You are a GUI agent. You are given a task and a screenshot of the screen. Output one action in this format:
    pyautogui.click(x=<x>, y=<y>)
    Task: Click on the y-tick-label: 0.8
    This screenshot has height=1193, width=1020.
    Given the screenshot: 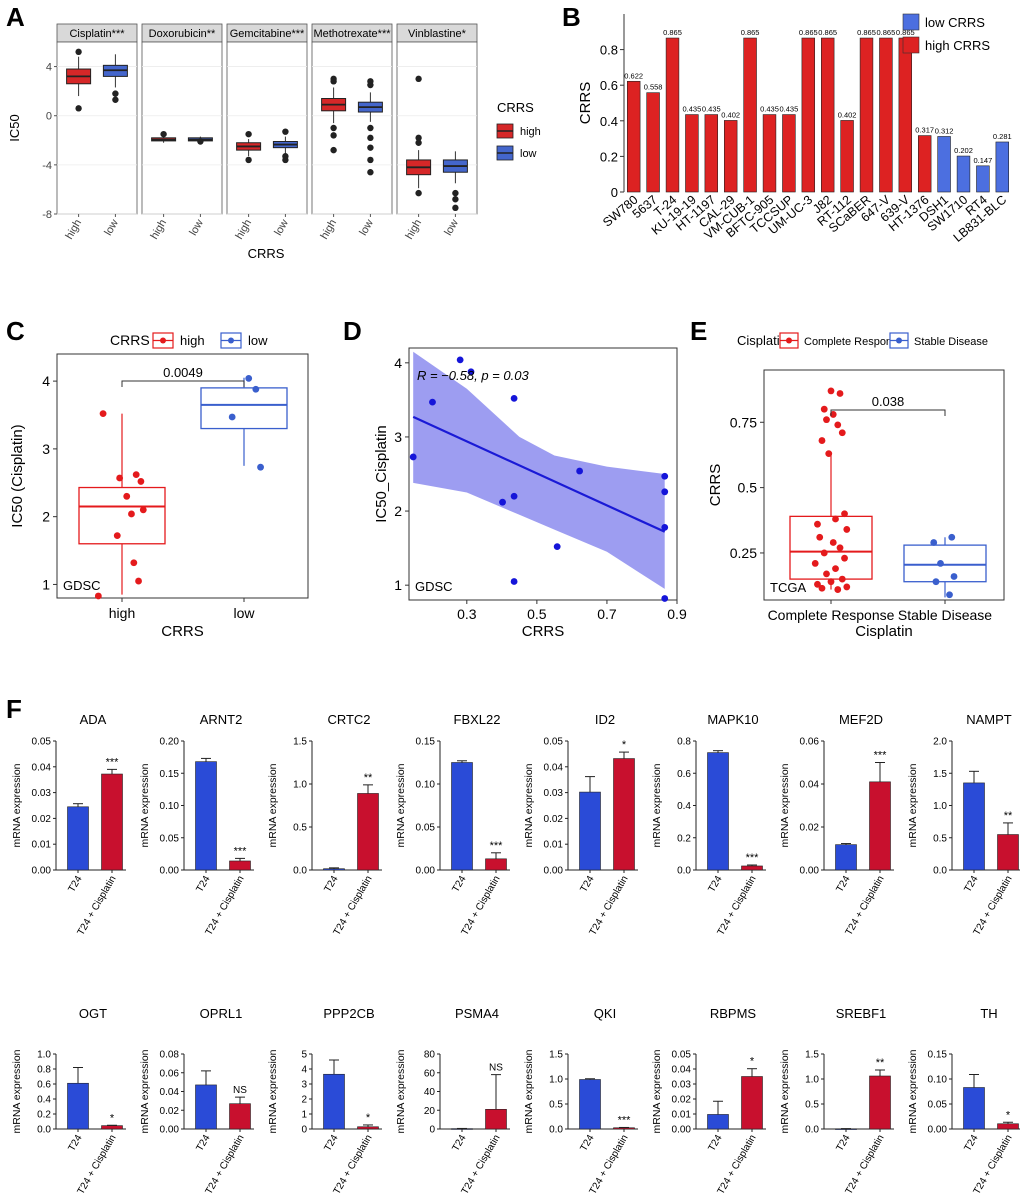 What is the action you would take?
    pyautogui.click(x=609, y=50)
    